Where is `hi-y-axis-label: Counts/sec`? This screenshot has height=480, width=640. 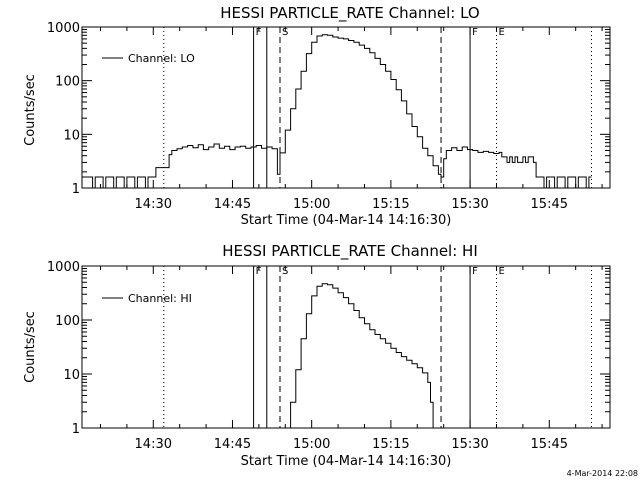
hi-y-axis-label: Counts/sec is located at coordinates (30, 347).